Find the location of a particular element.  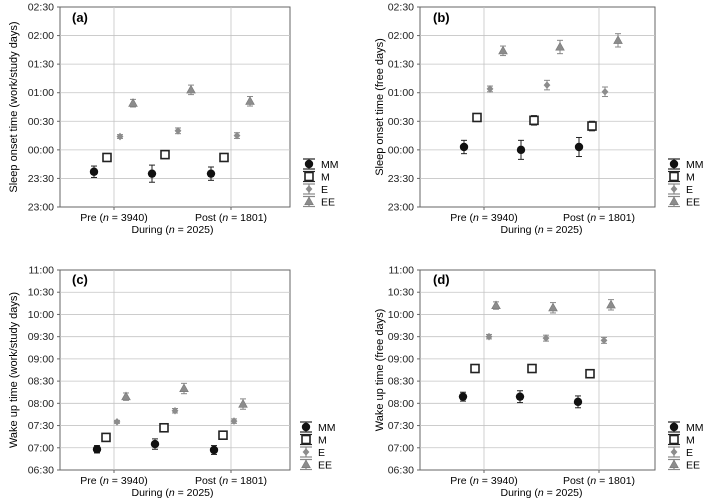

y-tick-label: 23:00 is located at coordinates (41, 208).